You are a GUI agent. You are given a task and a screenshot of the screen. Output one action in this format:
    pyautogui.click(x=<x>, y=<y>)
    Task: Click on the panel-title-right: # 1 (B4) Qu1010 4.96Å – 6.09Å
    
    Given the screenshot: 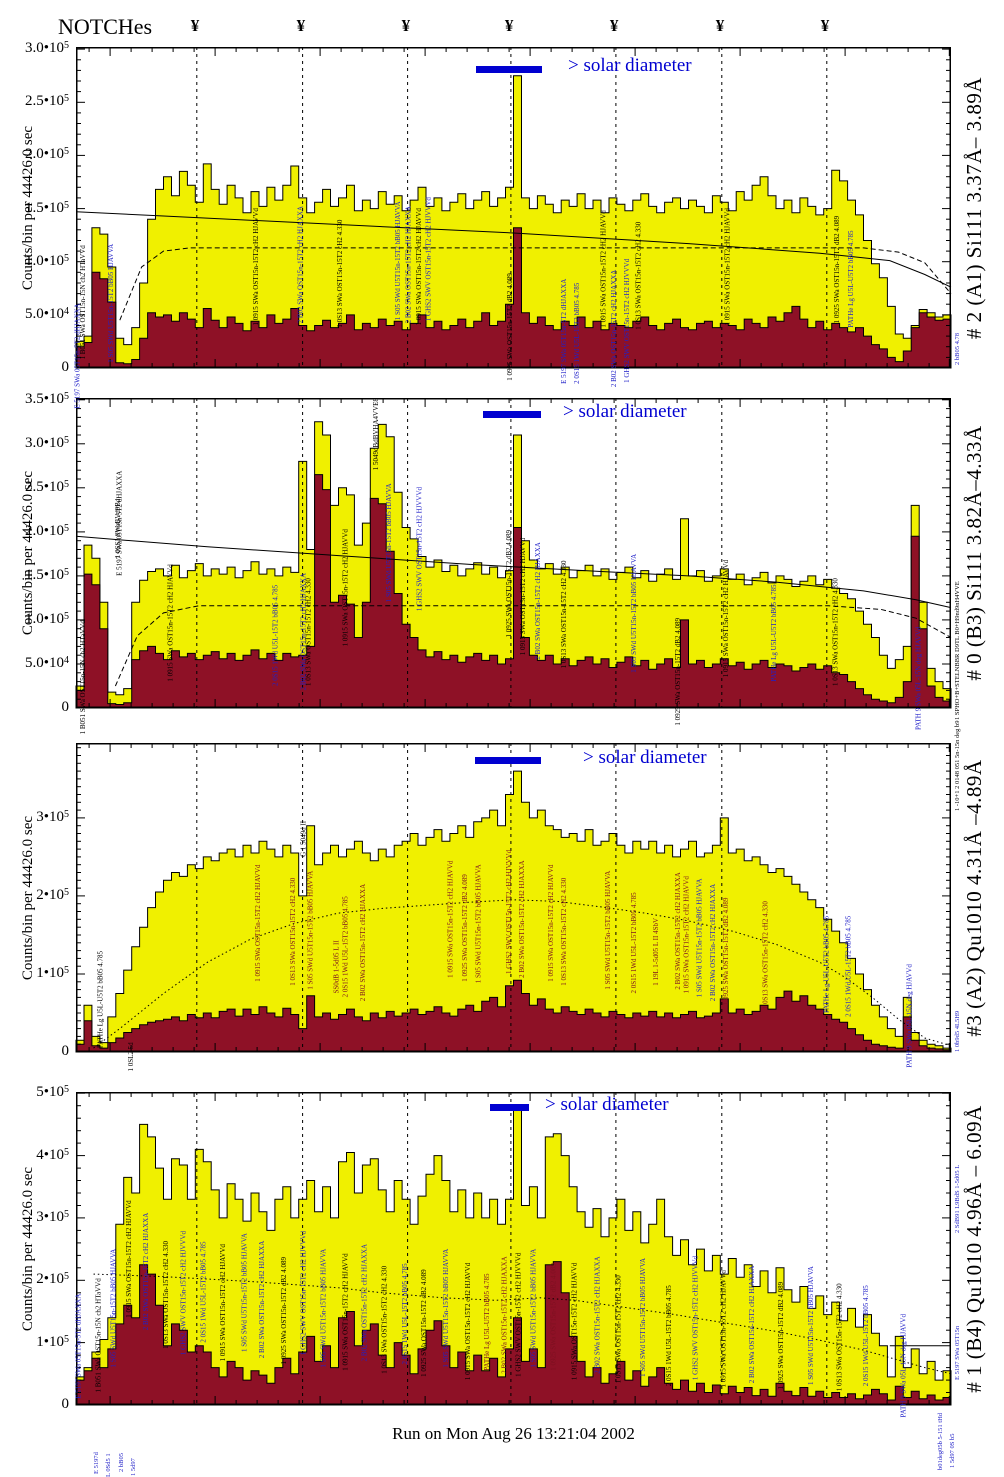 What is the action you would take?
    pyautogui.click(x=974, y=1248)
    